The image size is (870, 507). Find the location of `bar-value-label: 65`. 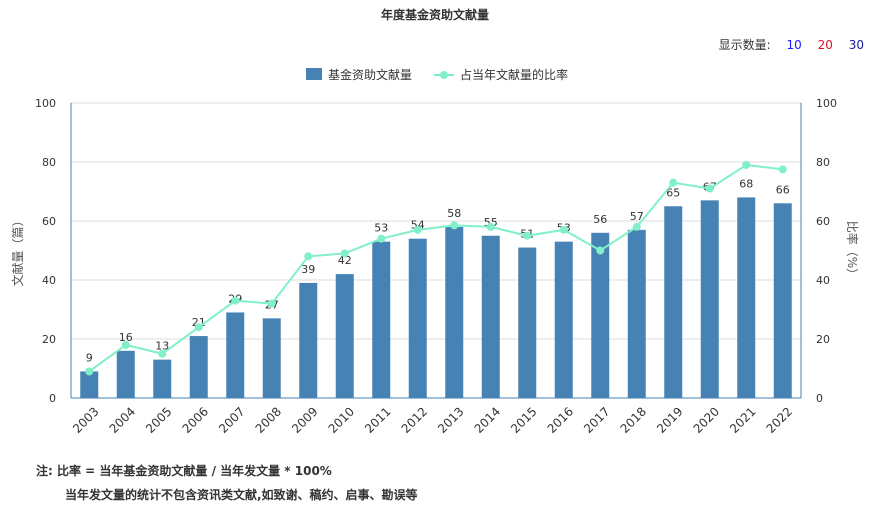

bar-value-label: 65 is located at coordinates (673, 192).